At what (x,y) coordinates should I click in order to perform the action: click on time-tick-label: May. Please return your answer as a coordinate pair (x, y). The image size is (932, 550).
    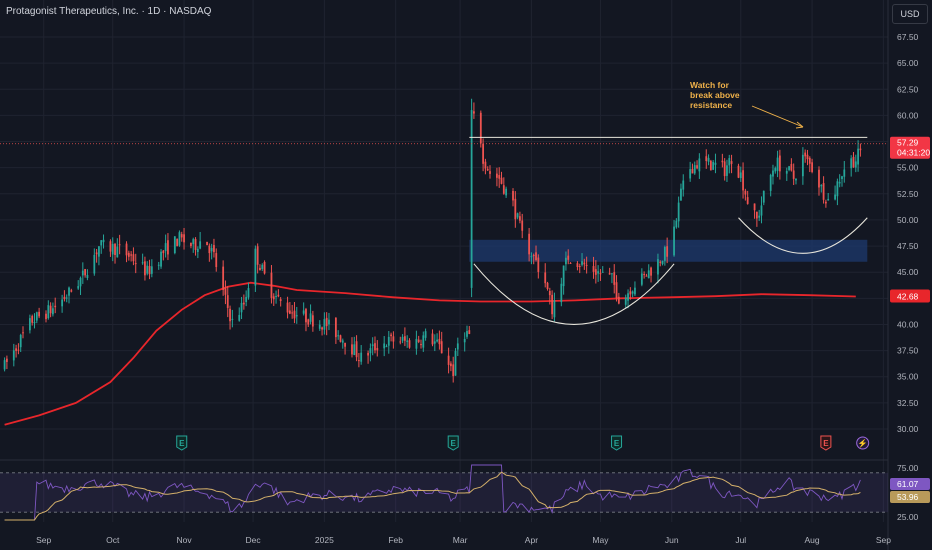
    Looking at the image, I should click on (600, 540).